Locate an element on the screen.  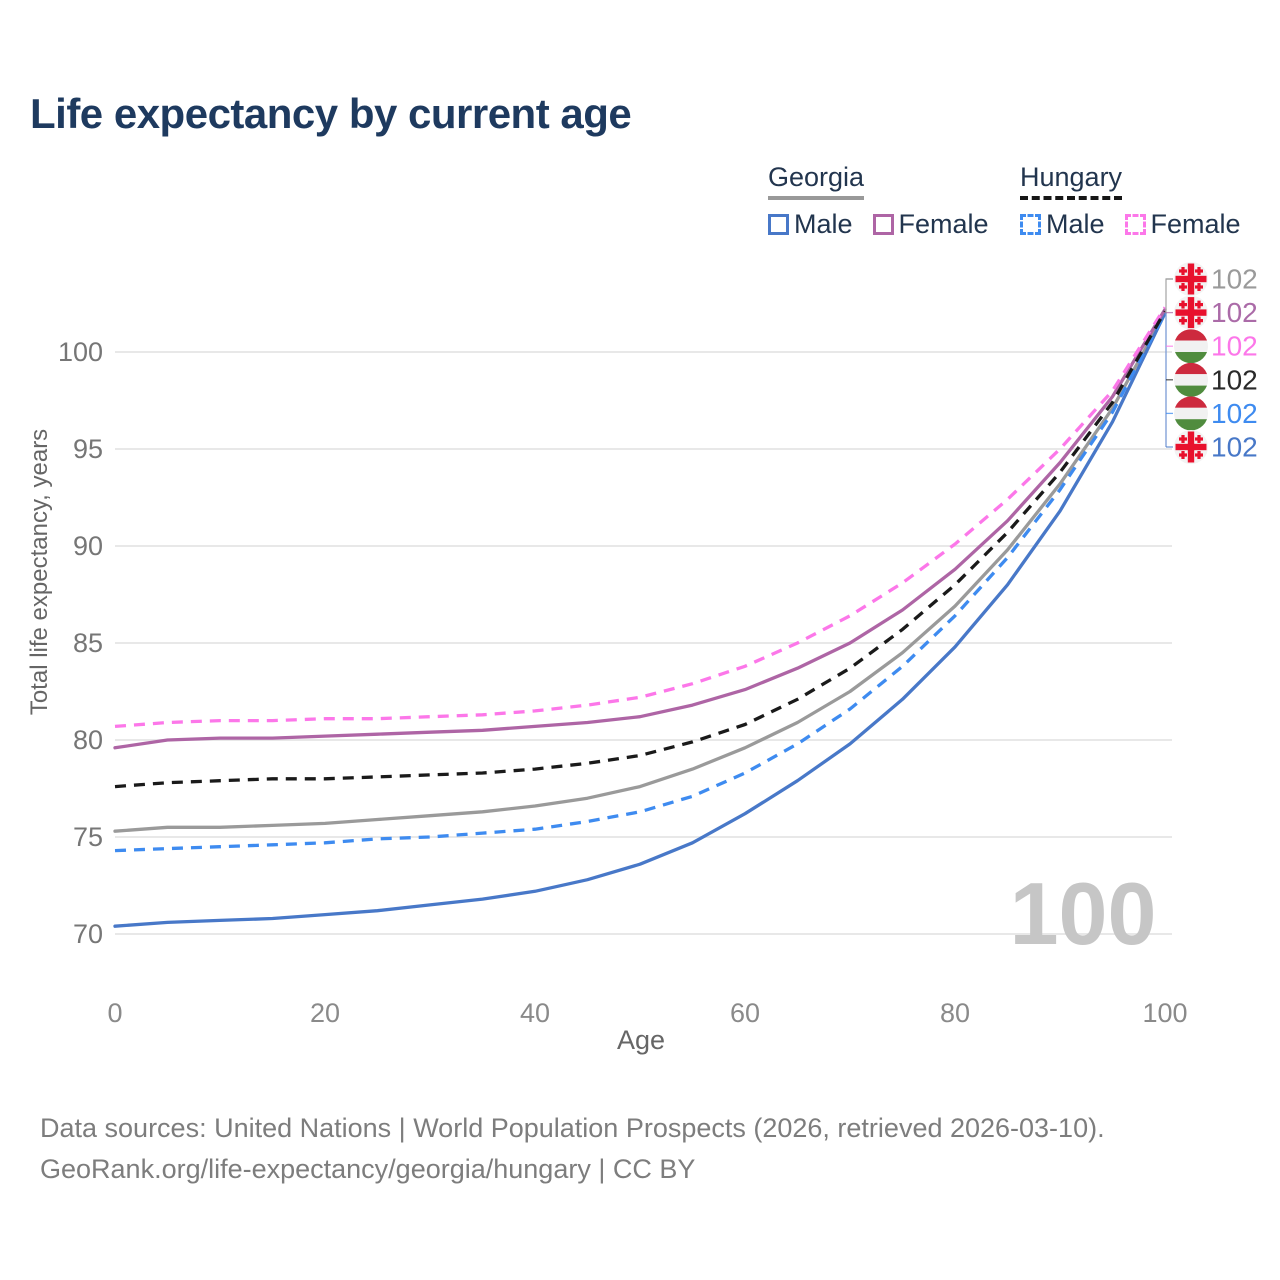
hungary-male-swatch-icon is located at coordinates (1030, 224).